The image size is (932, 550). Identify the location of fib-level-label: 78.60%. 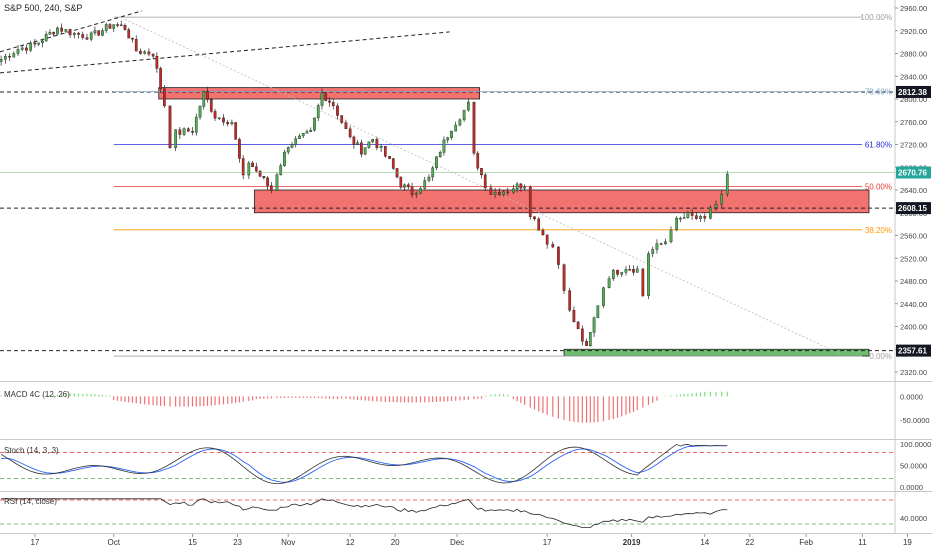
(878, 92).